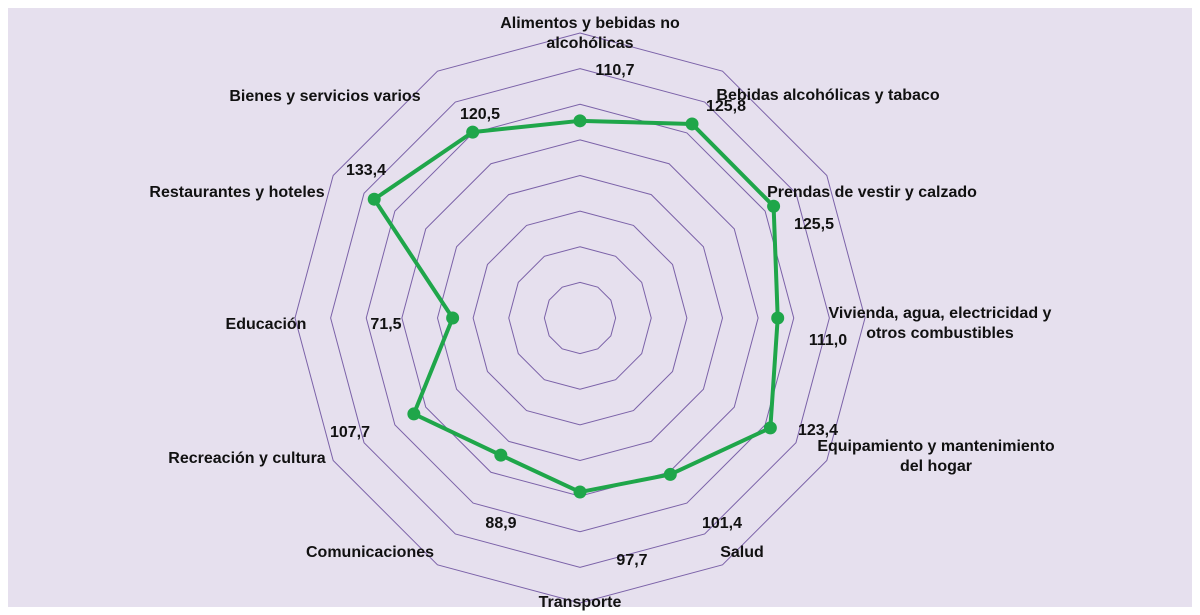  Describe the element at coordinates (386, 324) in the screenshot. I see `value-label: 71,5` at that location.